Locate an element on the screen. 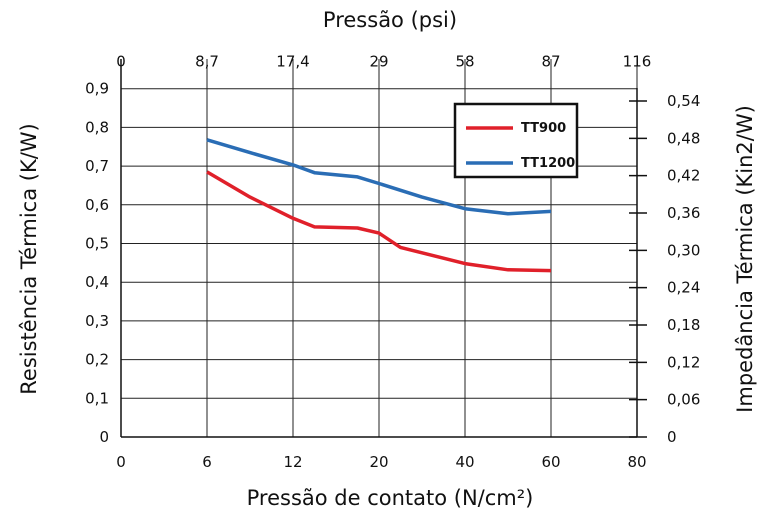 This screenshot has width=773, height=517. legend-box is located at coordinates (516, 140).